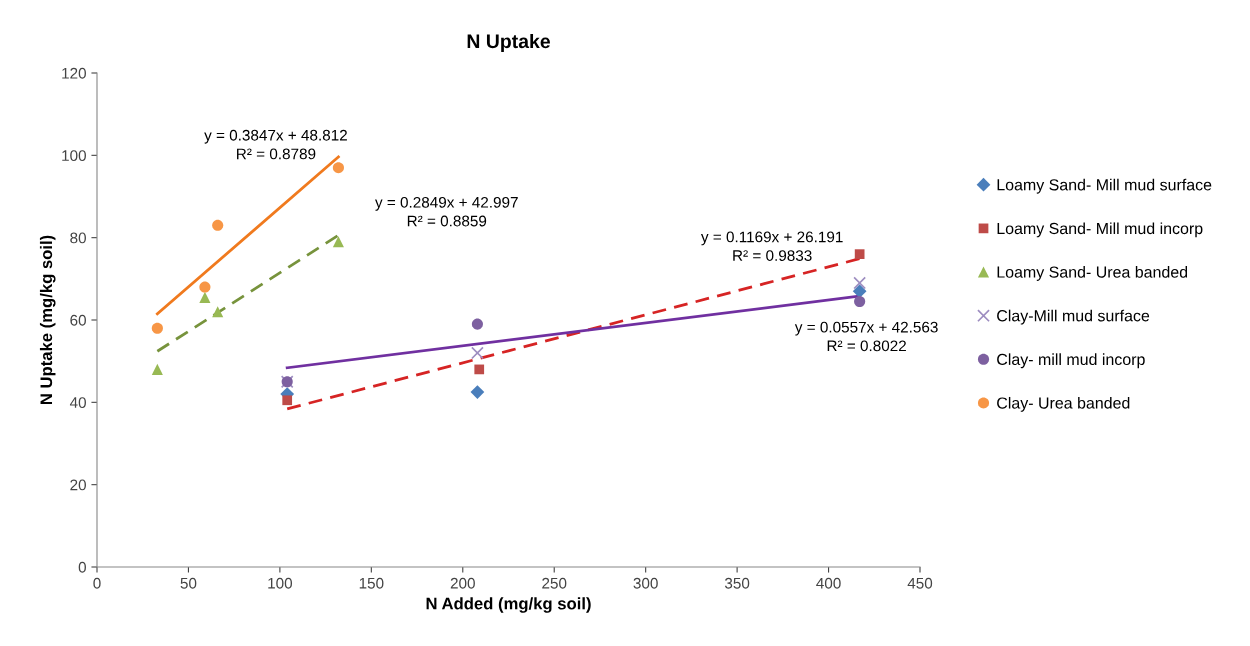  Describe the element at coordinates (77, 403) in the screenshot. I see `y-tick-label: 40` at that location.